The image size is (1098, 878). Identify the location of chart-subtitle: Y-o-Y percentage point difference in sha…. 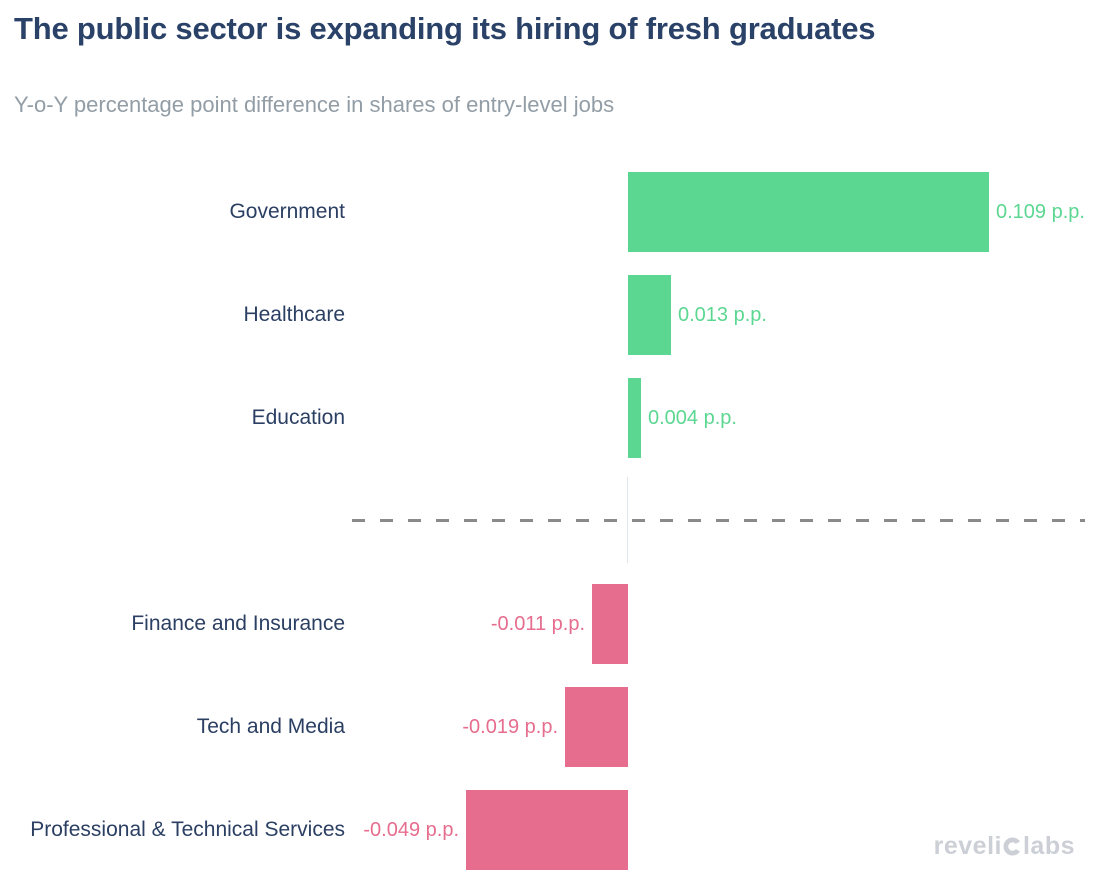
(314, 104).